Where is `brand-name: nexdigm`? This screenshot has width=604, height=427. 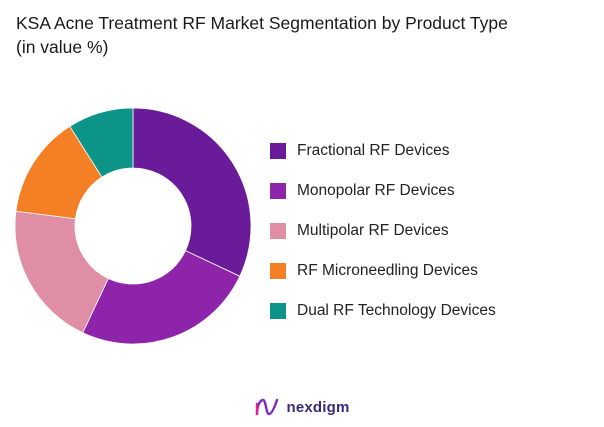
brand-name: nexdigm is located at coordinates (318, 407).